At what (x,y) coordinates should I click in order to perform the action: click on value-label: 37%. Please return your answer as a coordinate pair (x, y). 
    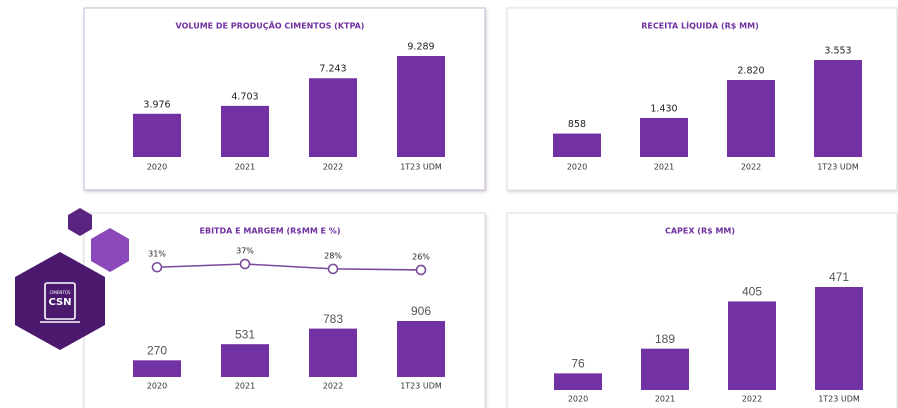
    Looking at the image, I should click on (245, 251).